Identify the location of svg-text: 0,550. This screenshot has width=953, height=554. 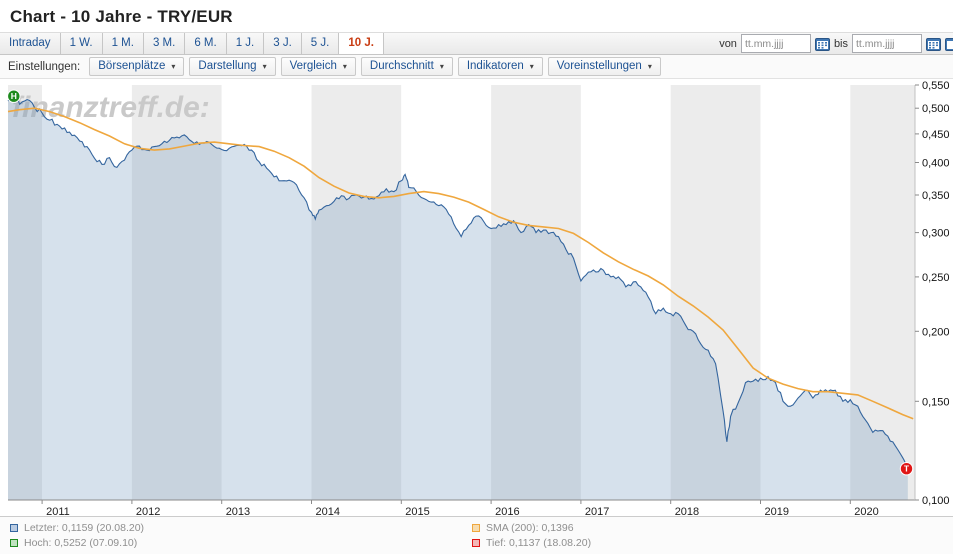
(936, 86).